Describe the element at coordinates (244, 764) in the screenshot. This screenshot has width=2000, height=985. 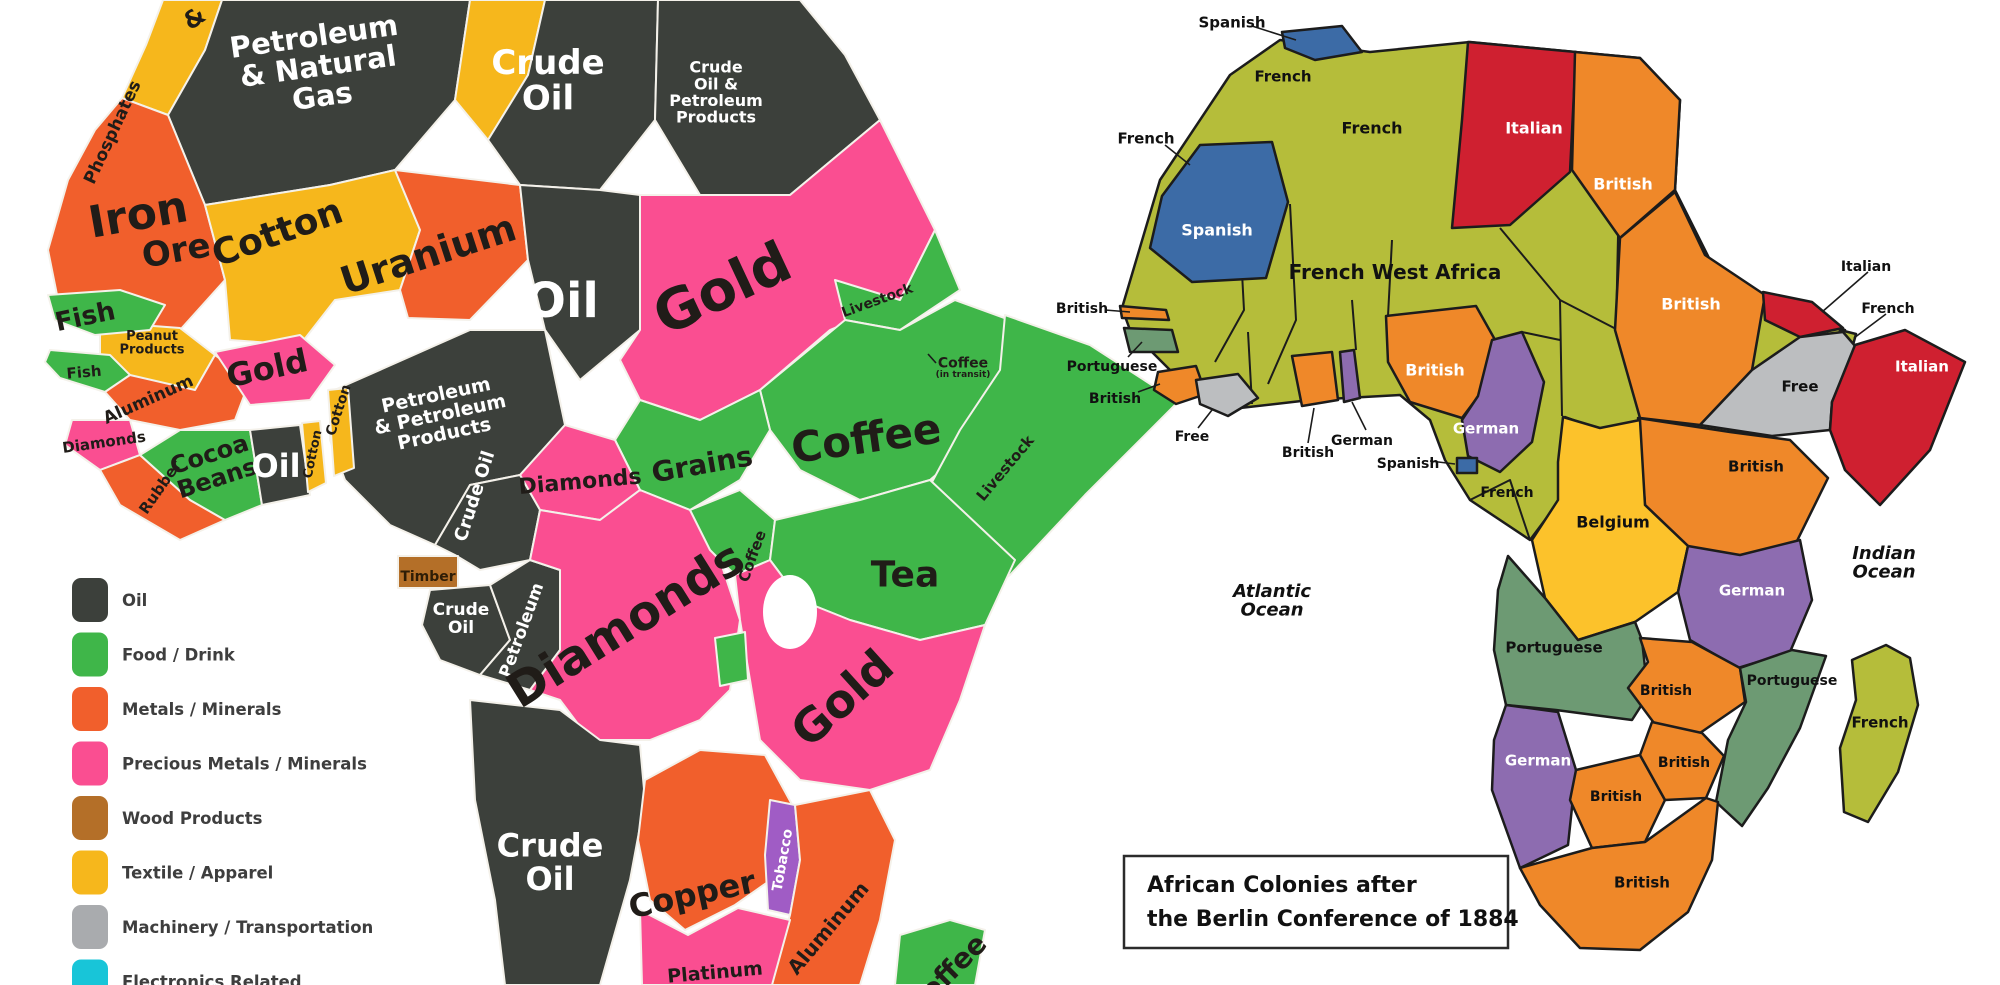
I see `legend-label: Precious Metals / Minerals` at that location.